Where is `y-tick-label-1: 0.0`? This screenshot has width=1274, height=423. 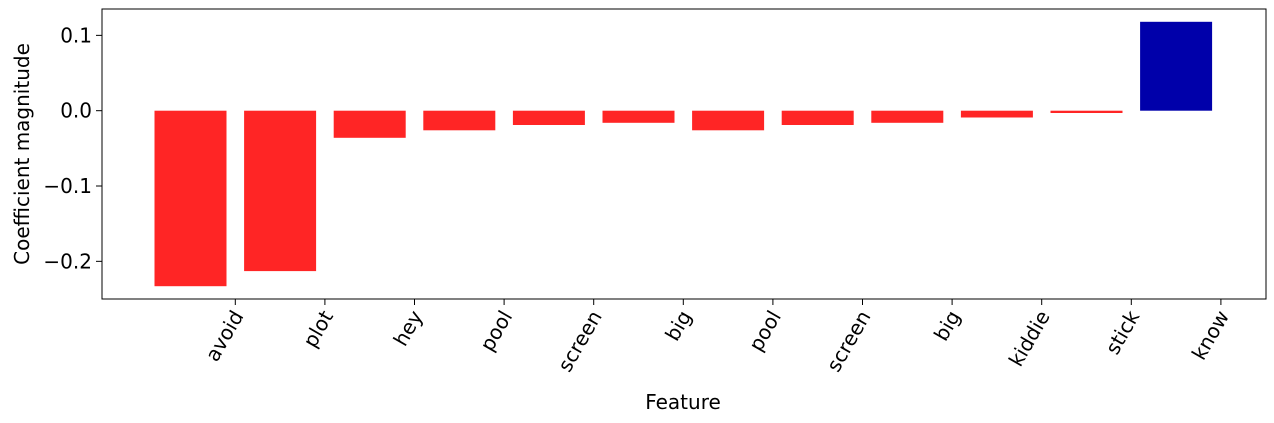
y-tick-label-1: 0.0 is located at coordinates (76, 111).